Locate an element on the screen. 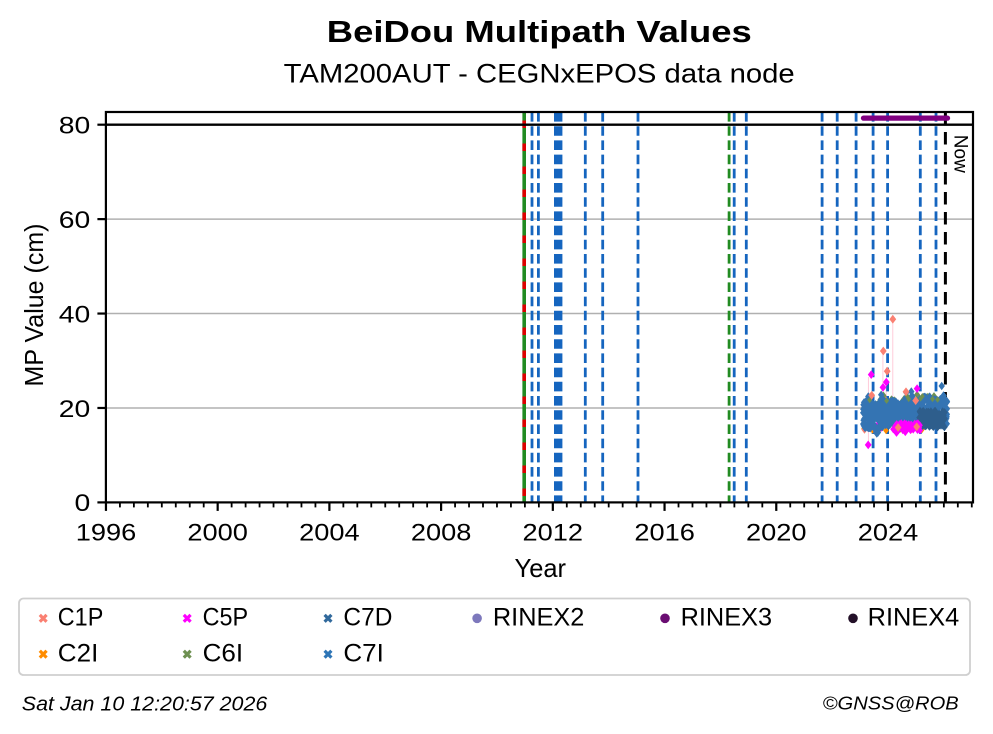 This screenshot has width=993, height=734. svg-text: BeiDou Multipath Values is located at coordinates (539, 31).